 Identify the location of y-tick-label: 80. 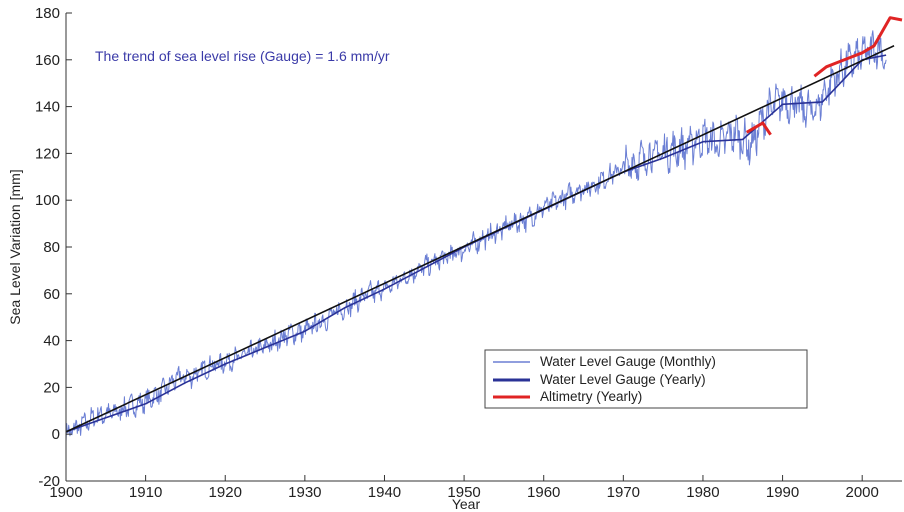
(51, 247).